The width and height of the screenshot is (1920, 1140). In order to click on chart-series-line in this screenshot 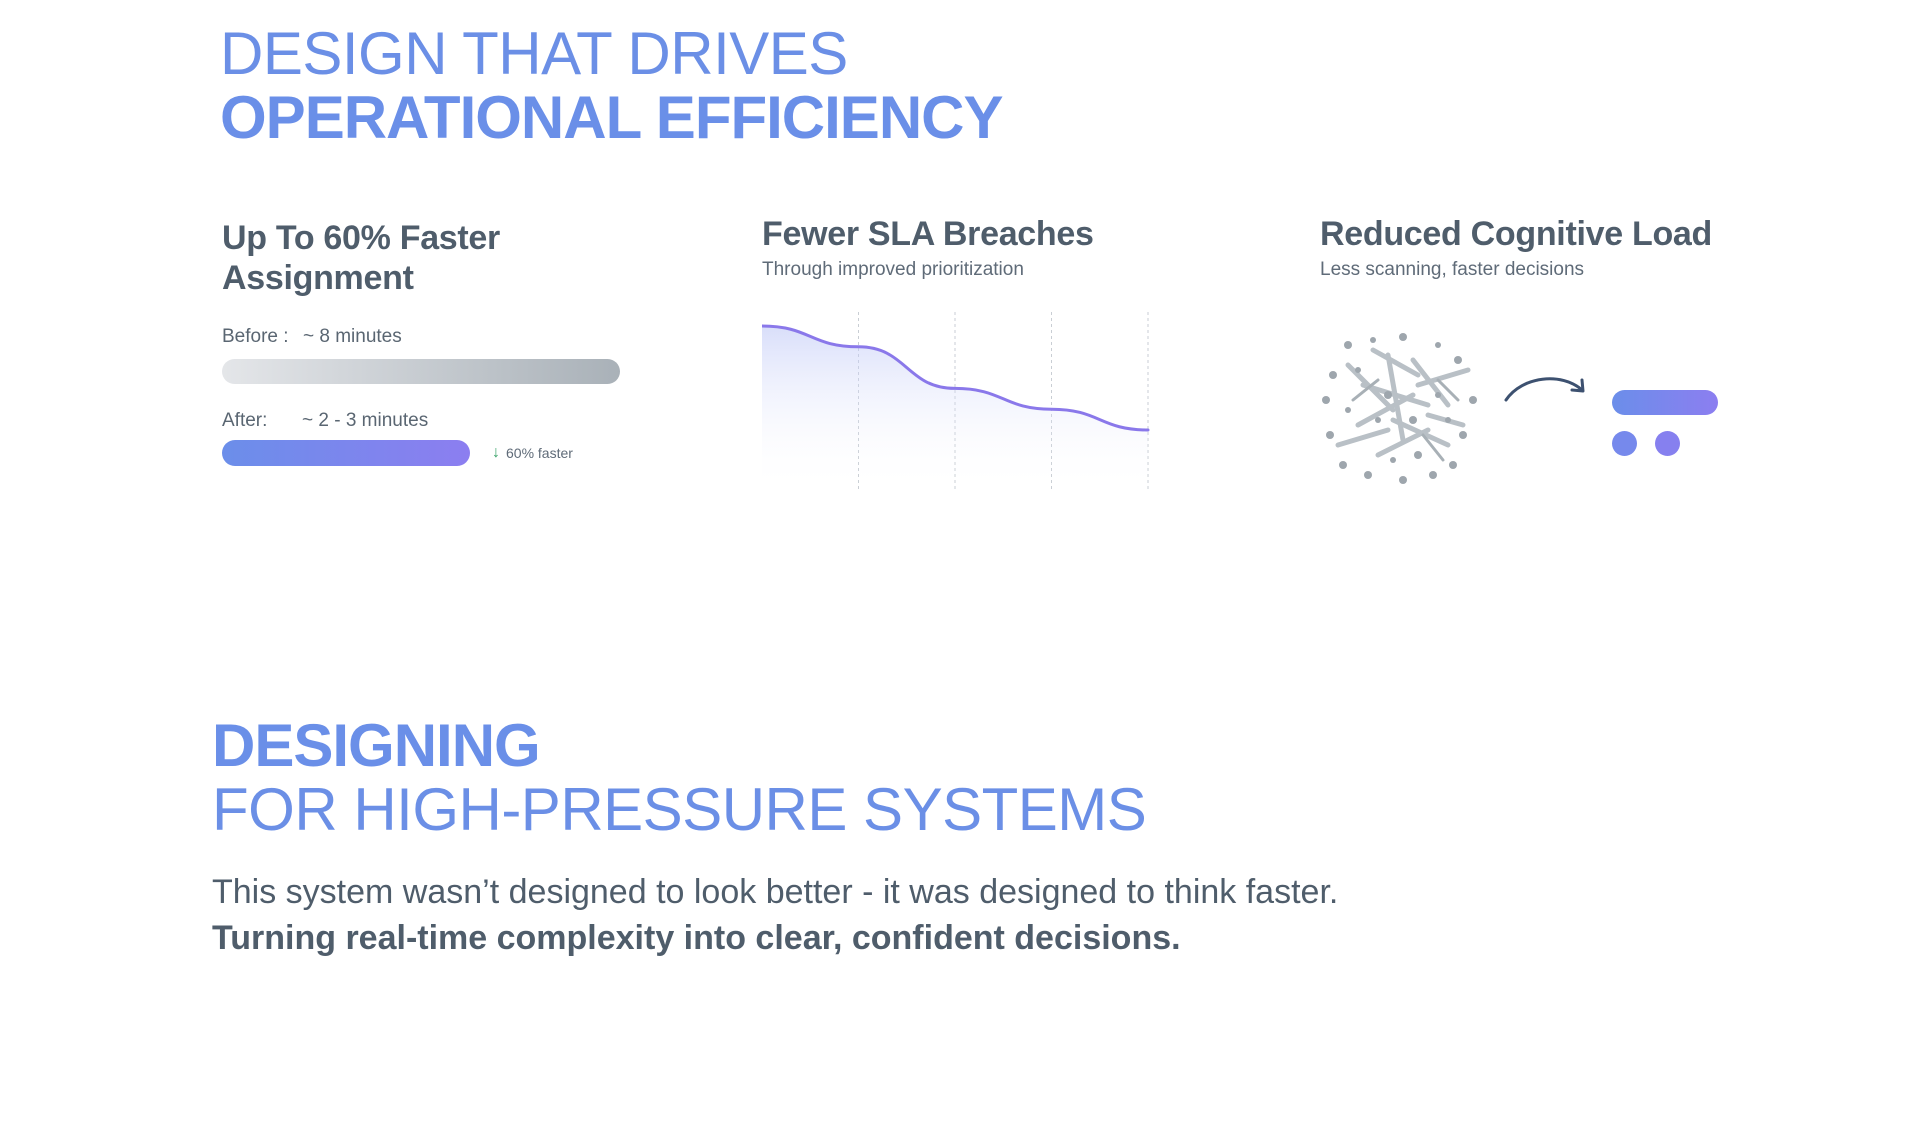, I will do `click(956, 378)`.